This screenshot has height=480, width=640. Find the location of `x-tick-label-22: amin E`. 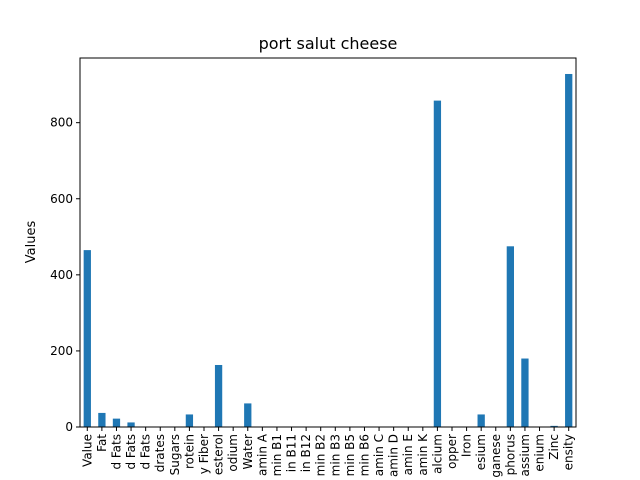

x-tick-label-22: amin E is located at coordinates (408, 454).